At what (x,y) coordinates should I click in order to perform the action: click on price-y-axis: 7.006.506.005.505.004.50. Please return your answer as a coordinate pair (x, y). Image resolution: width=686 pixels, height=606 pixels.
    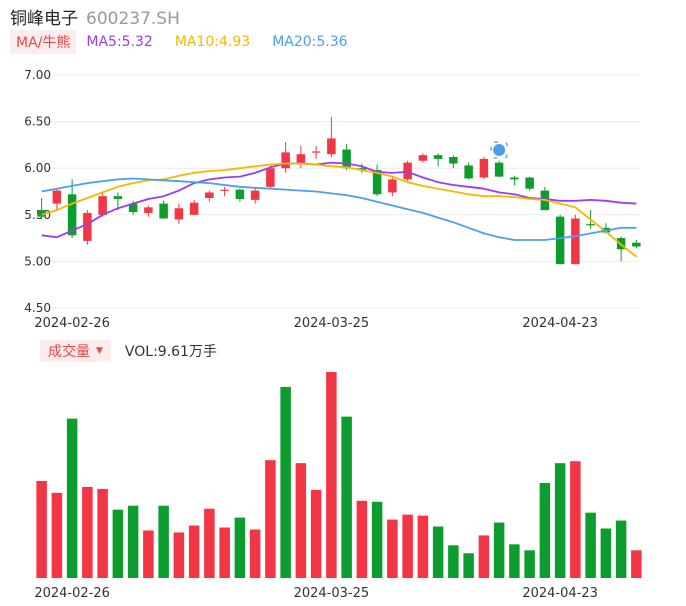
    Looking at the image, I should click on (37, 191).